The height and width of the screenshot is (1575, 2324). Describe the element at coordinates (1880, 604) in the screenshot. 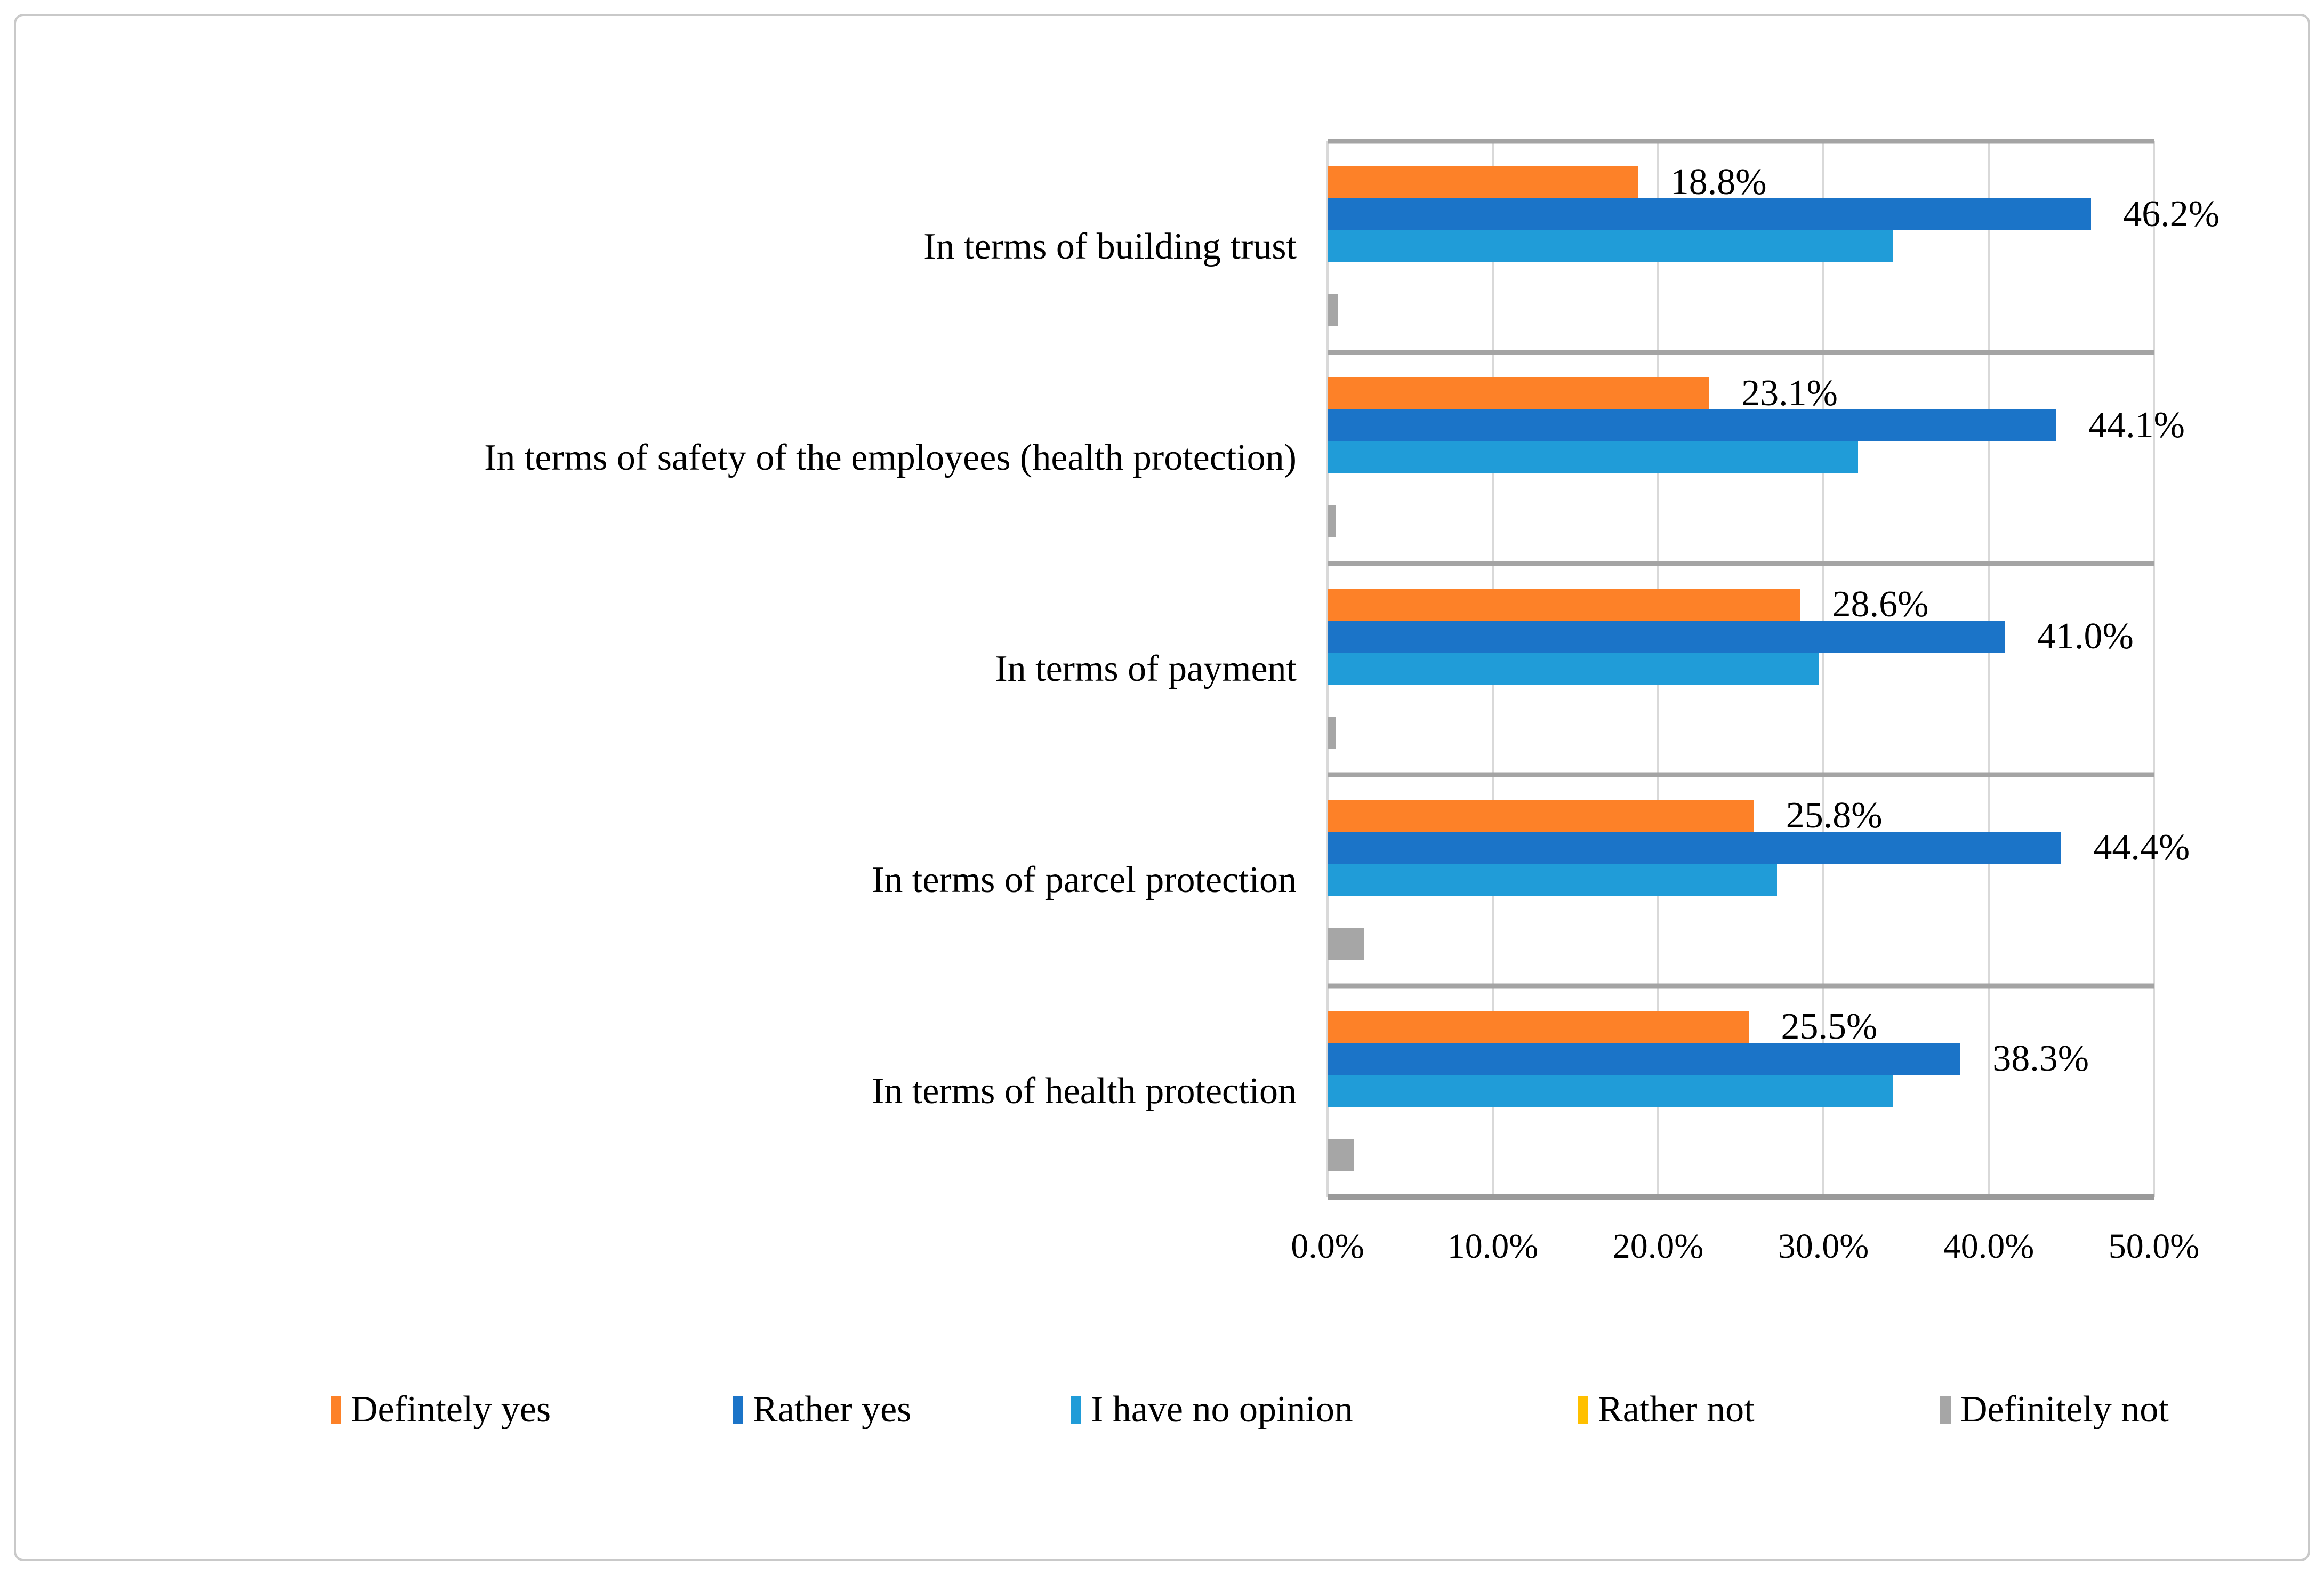

I see `data-label: 28.6%` at that location.